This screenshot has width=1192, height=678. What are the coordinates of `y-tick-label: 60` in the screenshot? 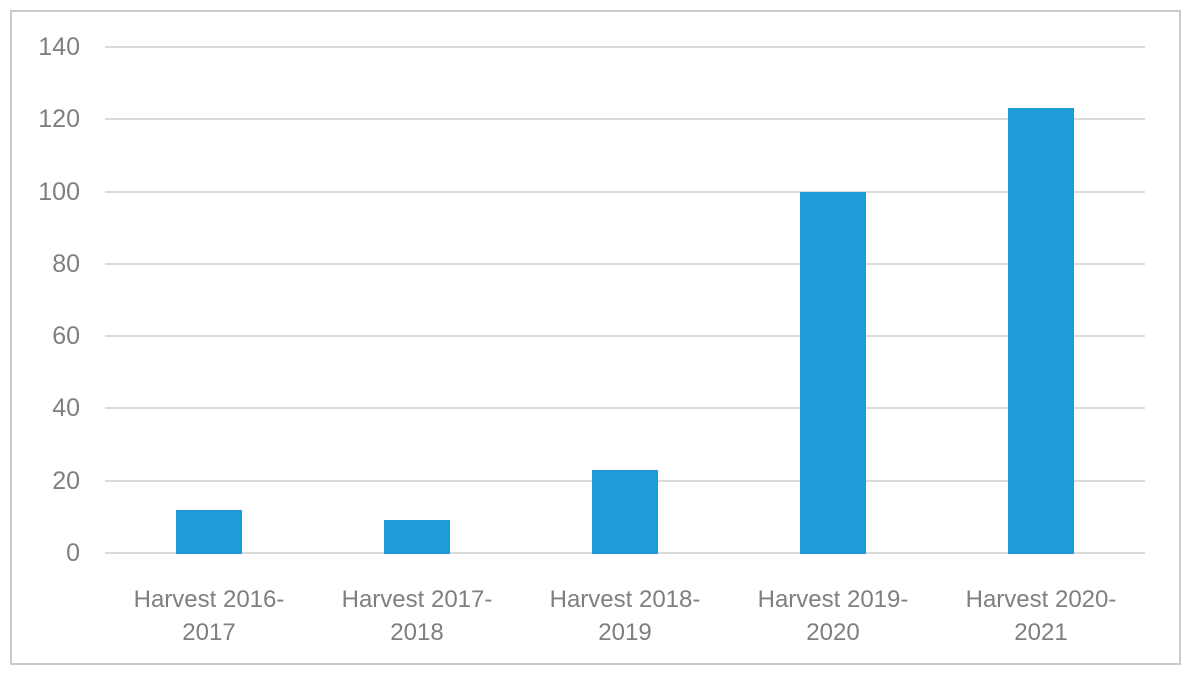 It's located at (66, 336).